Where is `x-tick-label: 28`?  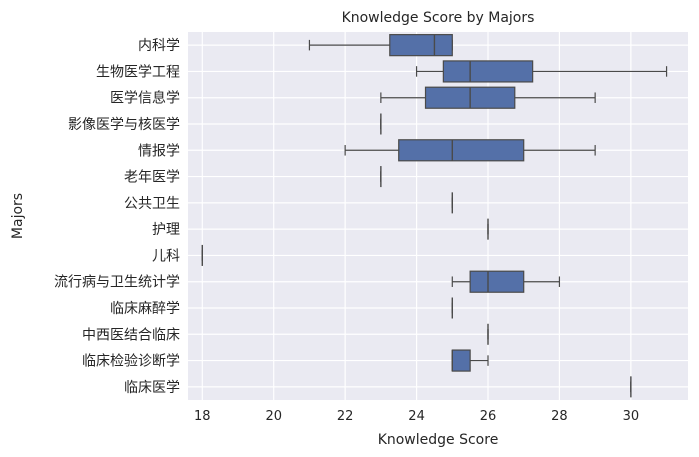 x-tick-label: 28 is located at coordinates (559, 416).